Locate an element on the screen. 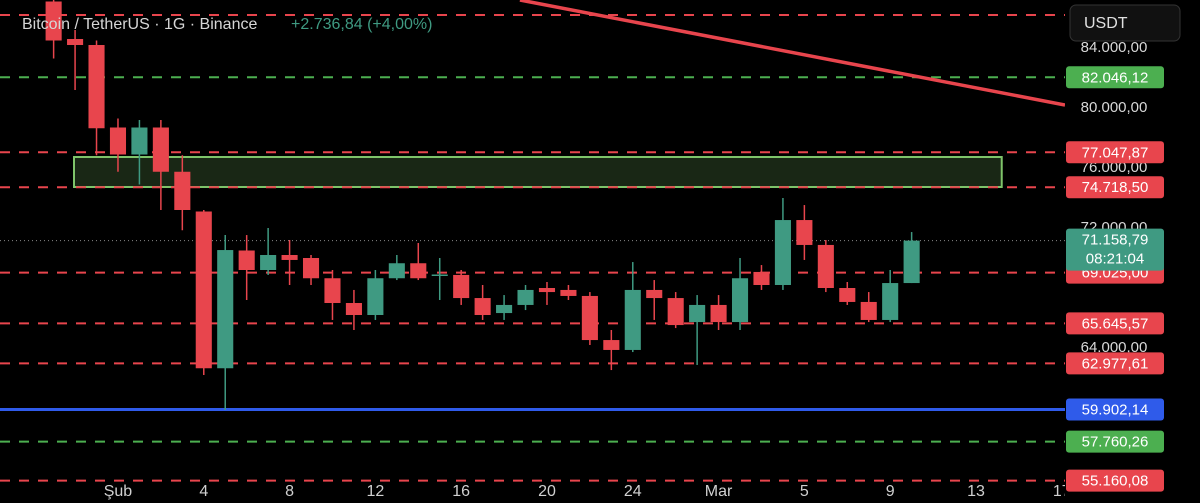 The image size is (1200, 503). x-tick-label: 8 is located at coordinates (289, 491).